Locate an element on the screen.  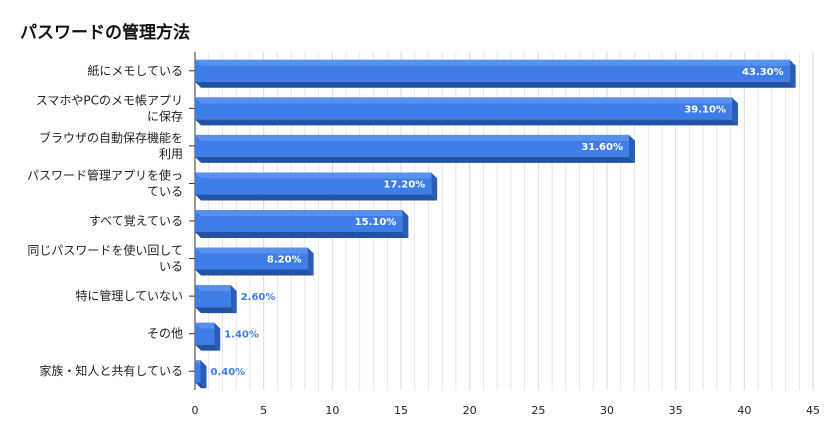
category-label: いる is located at coordinates (171, 267).